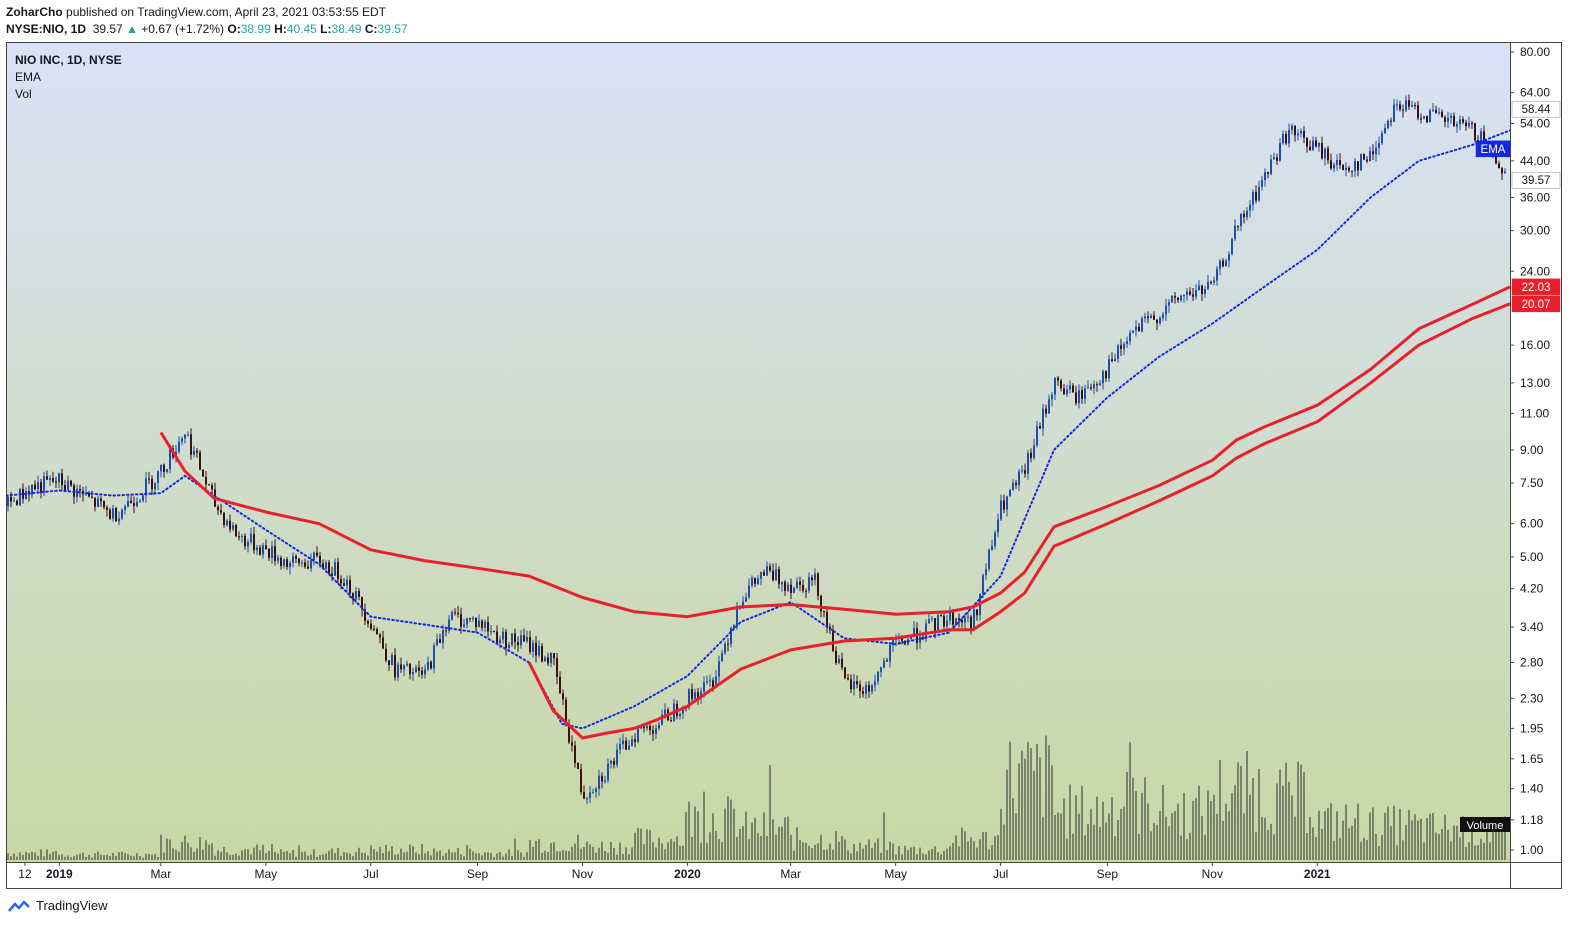 This screenshot has width=1574, height=929. What do you see at coordinates (72, 905) in the screenshot?
I see `footer-brand-text: TradingView` at bounding box center [72, 905].